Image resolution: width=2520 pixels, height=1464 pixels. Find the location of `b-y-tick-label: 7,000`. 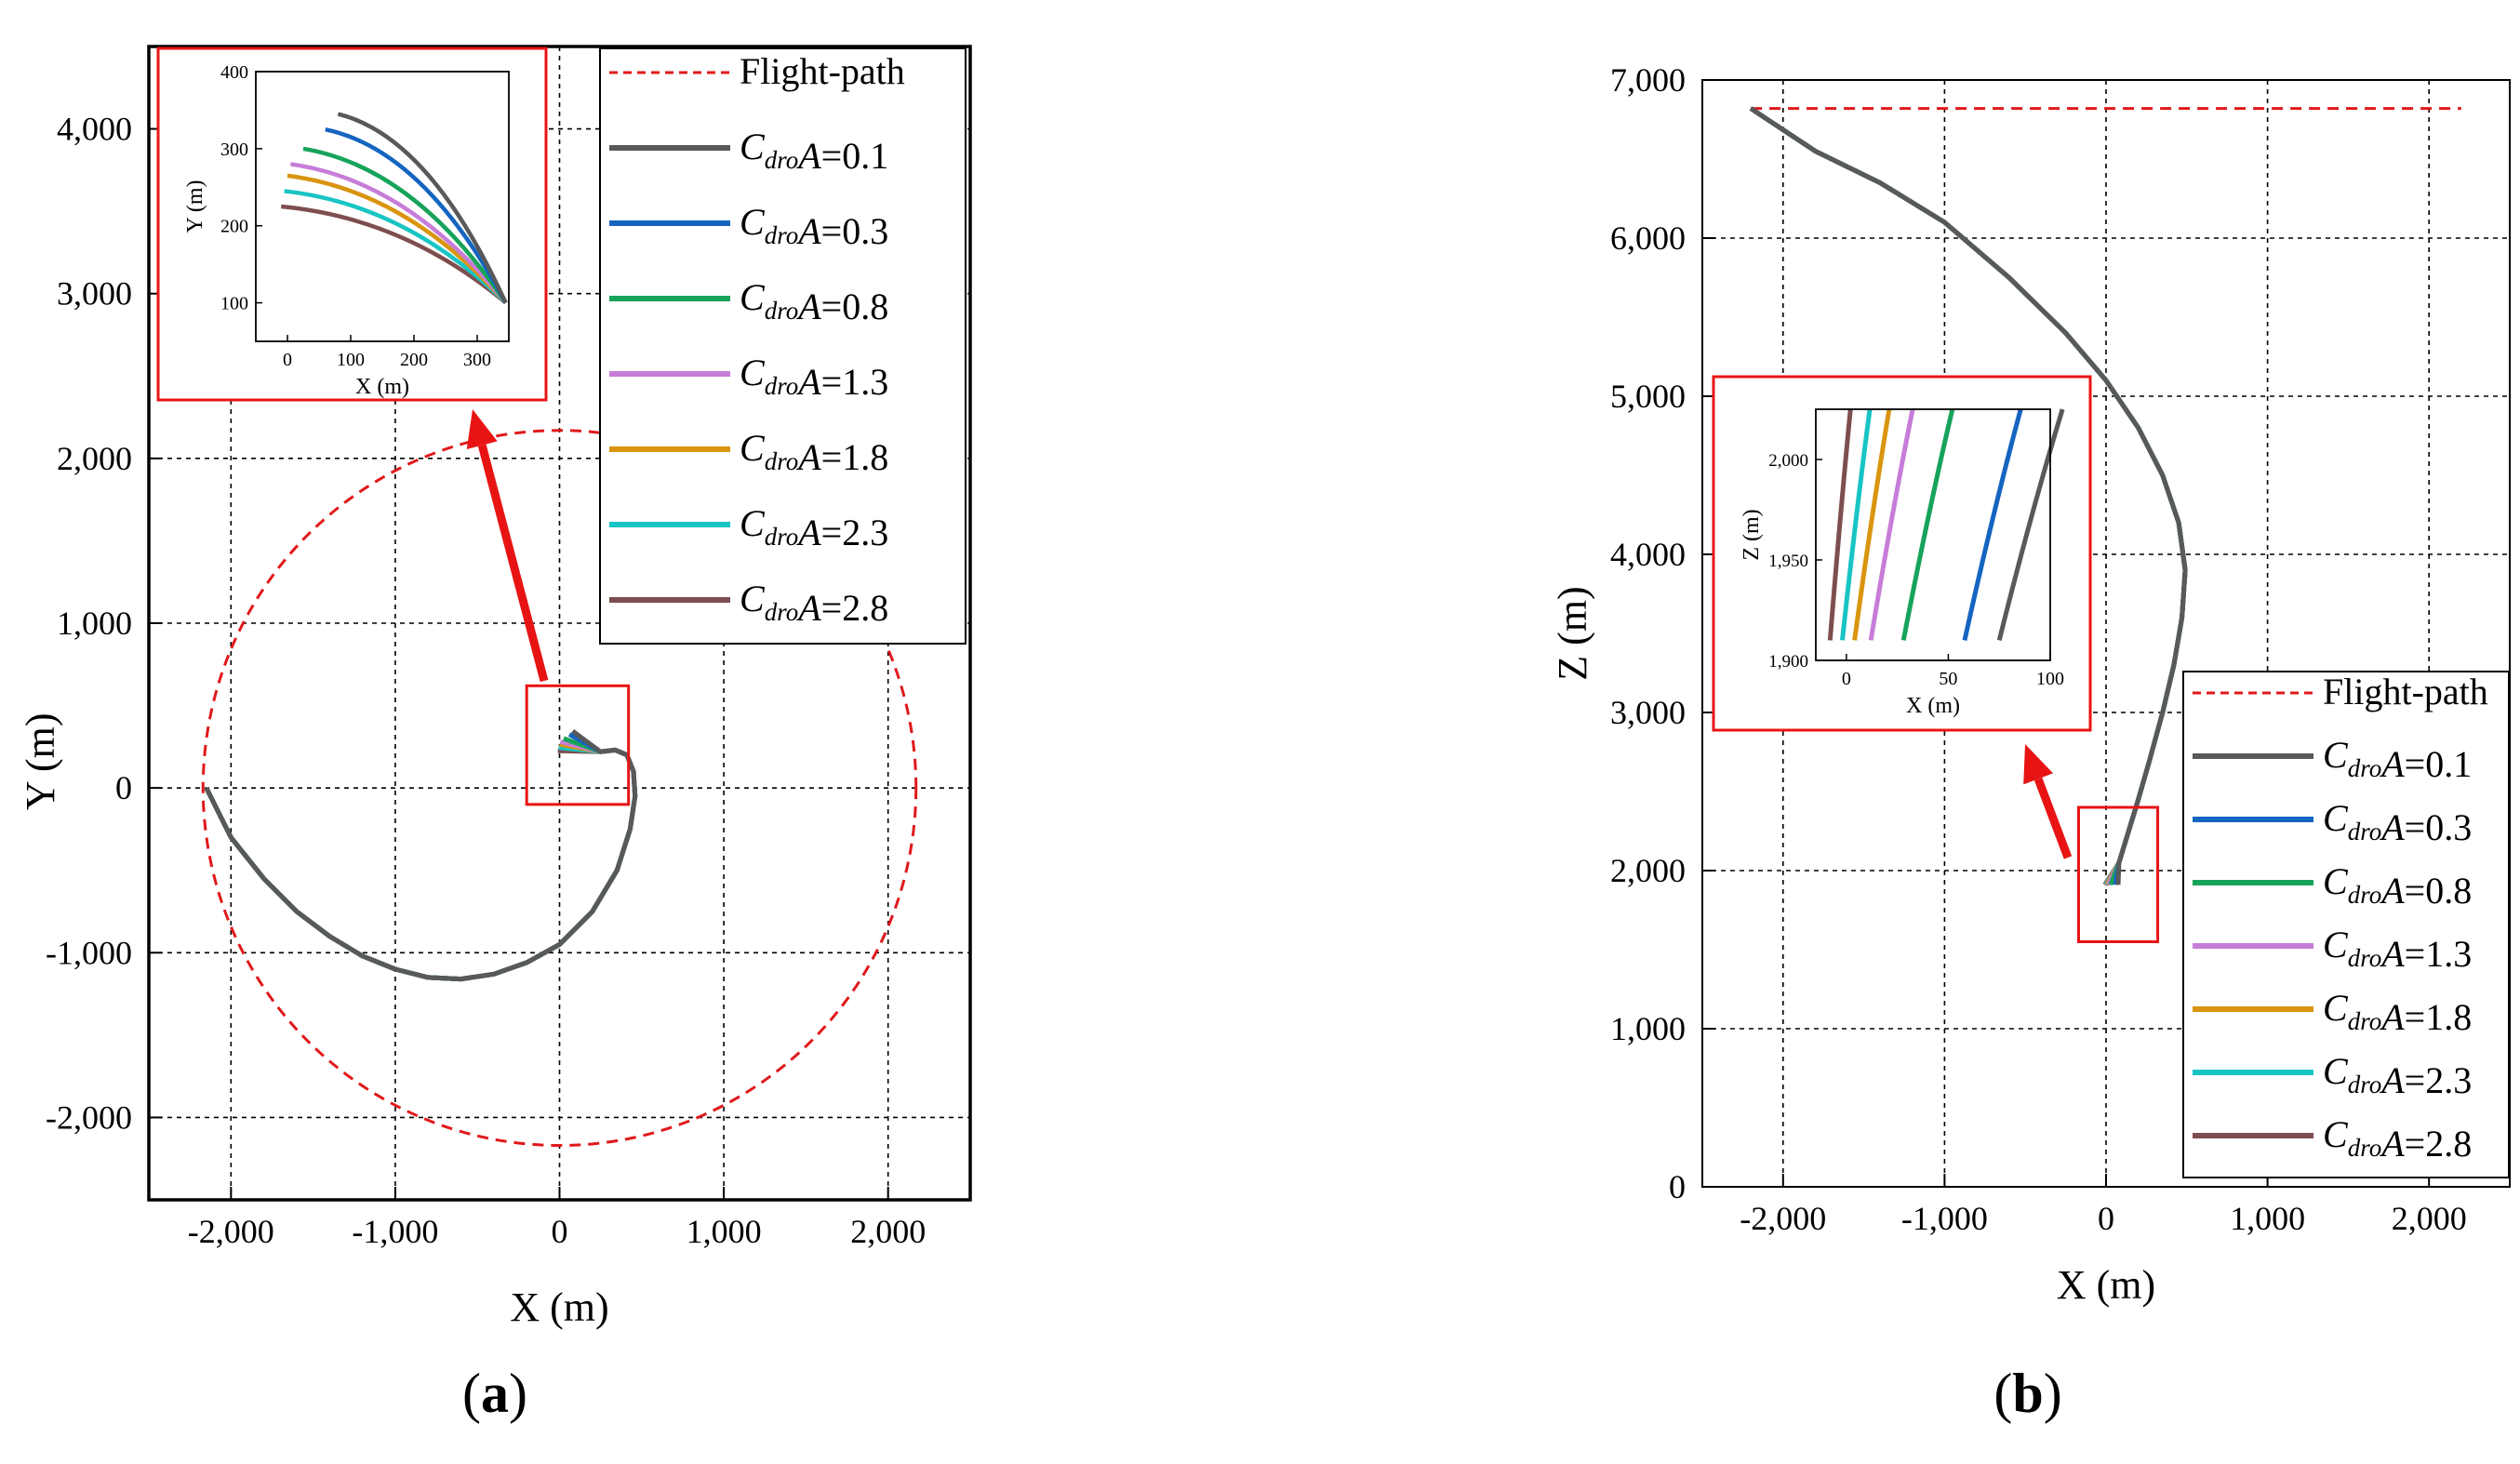

b-y-tick-label: 7,000 is located at coordinates (1648, 80).